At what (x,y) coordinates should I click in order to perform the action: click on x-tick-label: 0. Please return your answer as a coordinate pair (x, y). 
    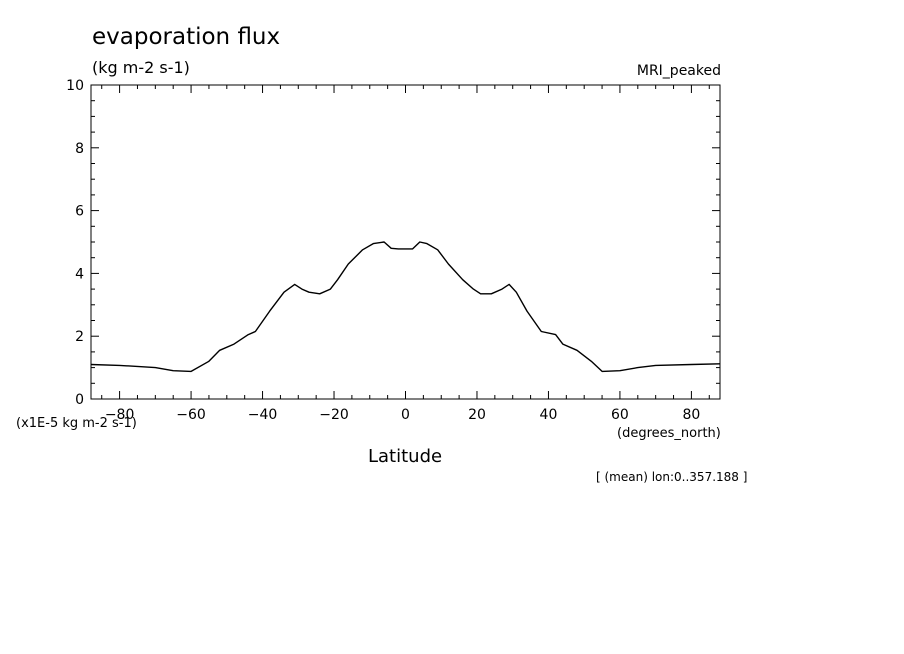
    Looking at the image, I should click on (405, 415).